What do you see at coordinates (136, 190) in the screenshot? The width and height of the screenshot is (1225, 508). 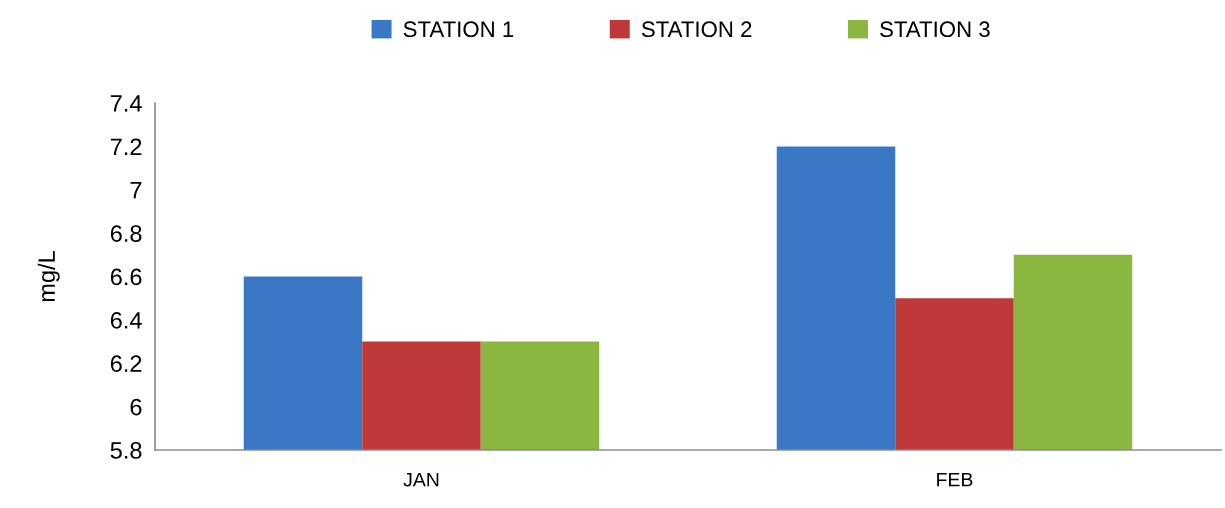 I see `y-tick-label: 7` at bounding box center [136, 190].